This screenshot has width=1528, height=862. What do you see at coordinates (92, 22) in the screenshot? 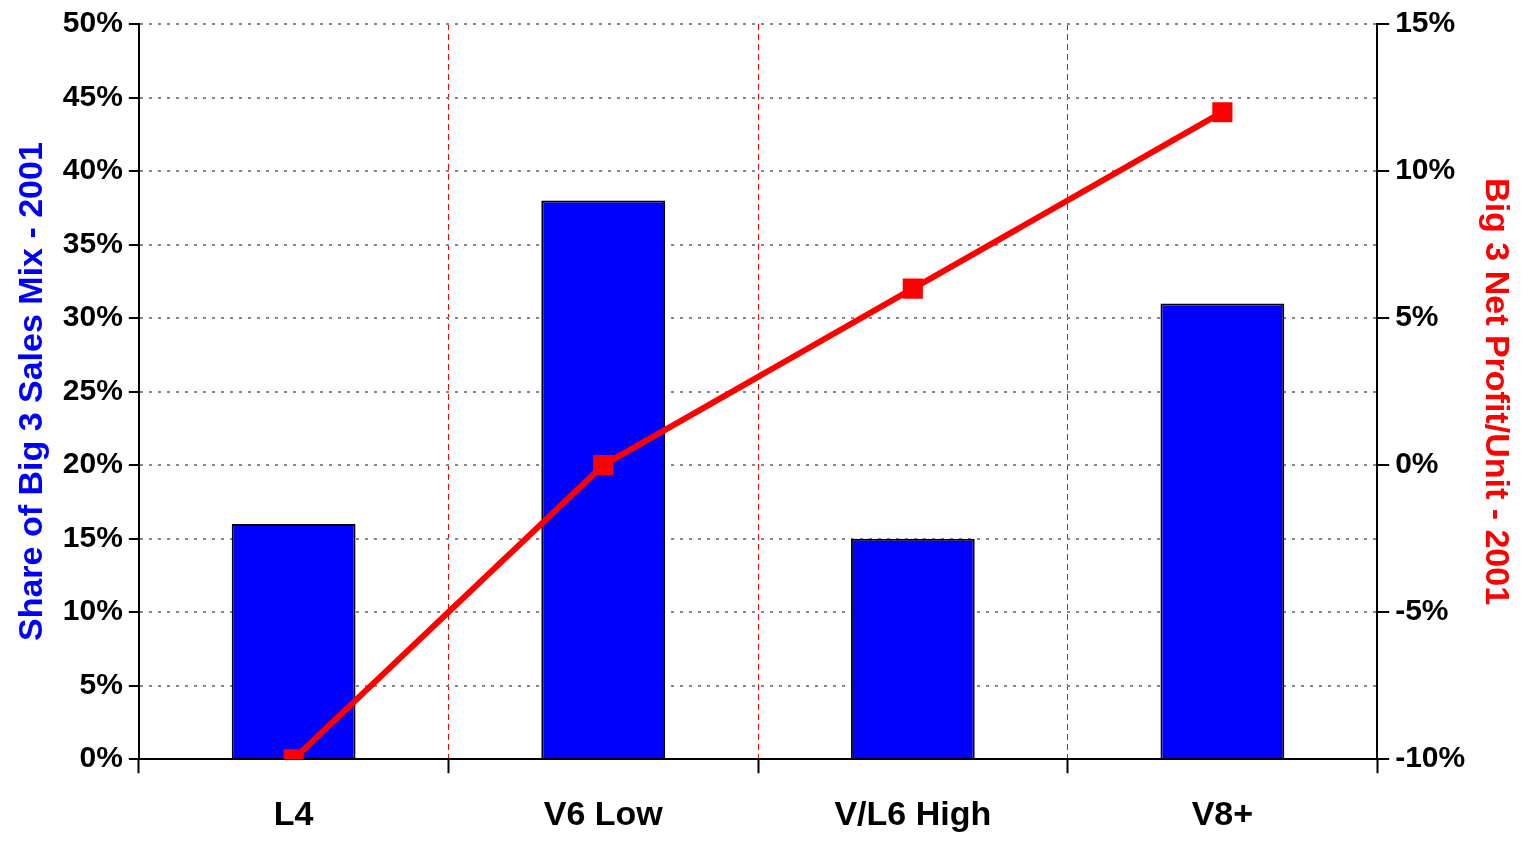
I see `y-tick-label: 50%` at bounding box center [92, 22].